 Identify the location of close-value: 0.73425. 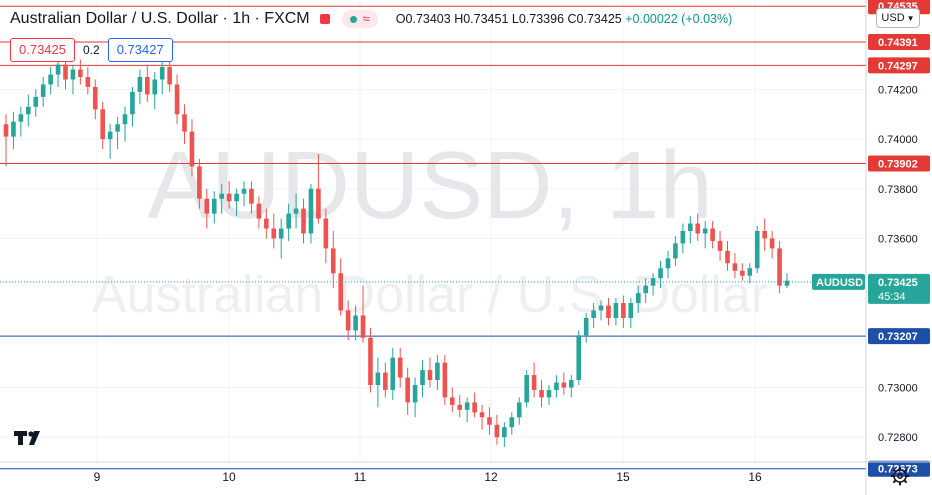
(599, 19).